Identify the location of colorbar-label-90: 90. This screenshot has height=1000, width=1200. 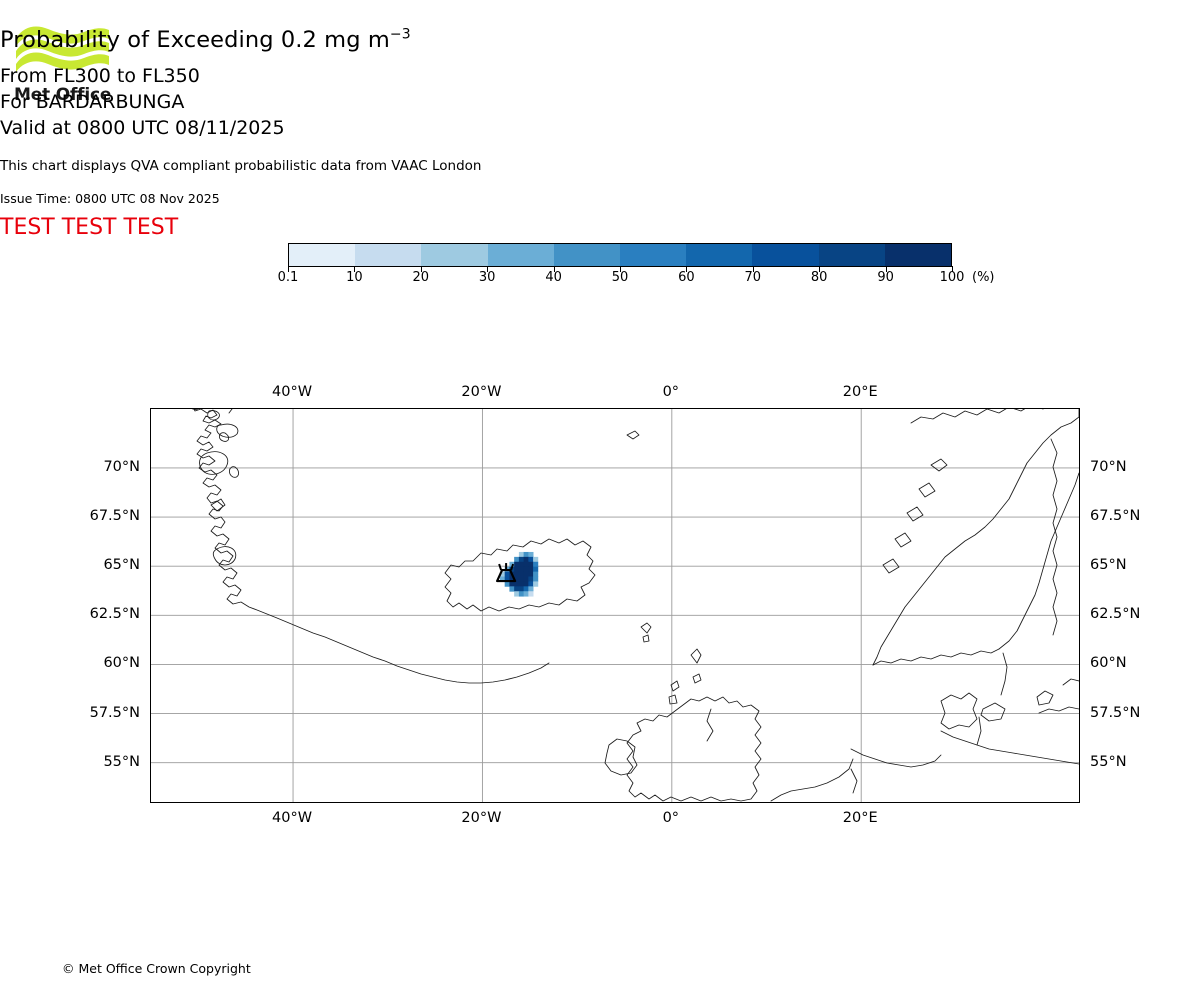
(885, 277).